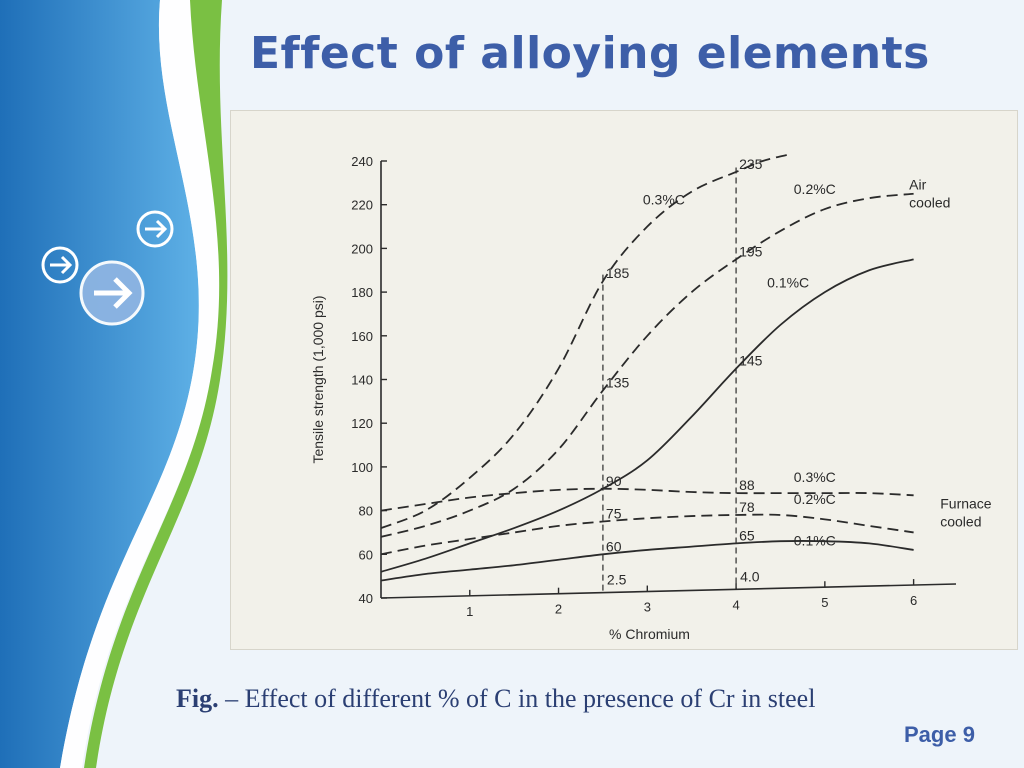 Image resolution: width=1024 pixels, height=768 pixels. Describe the element at coordinates (197, 698) in the screenshot. I see `caption-prefix: Fig.` at that location.